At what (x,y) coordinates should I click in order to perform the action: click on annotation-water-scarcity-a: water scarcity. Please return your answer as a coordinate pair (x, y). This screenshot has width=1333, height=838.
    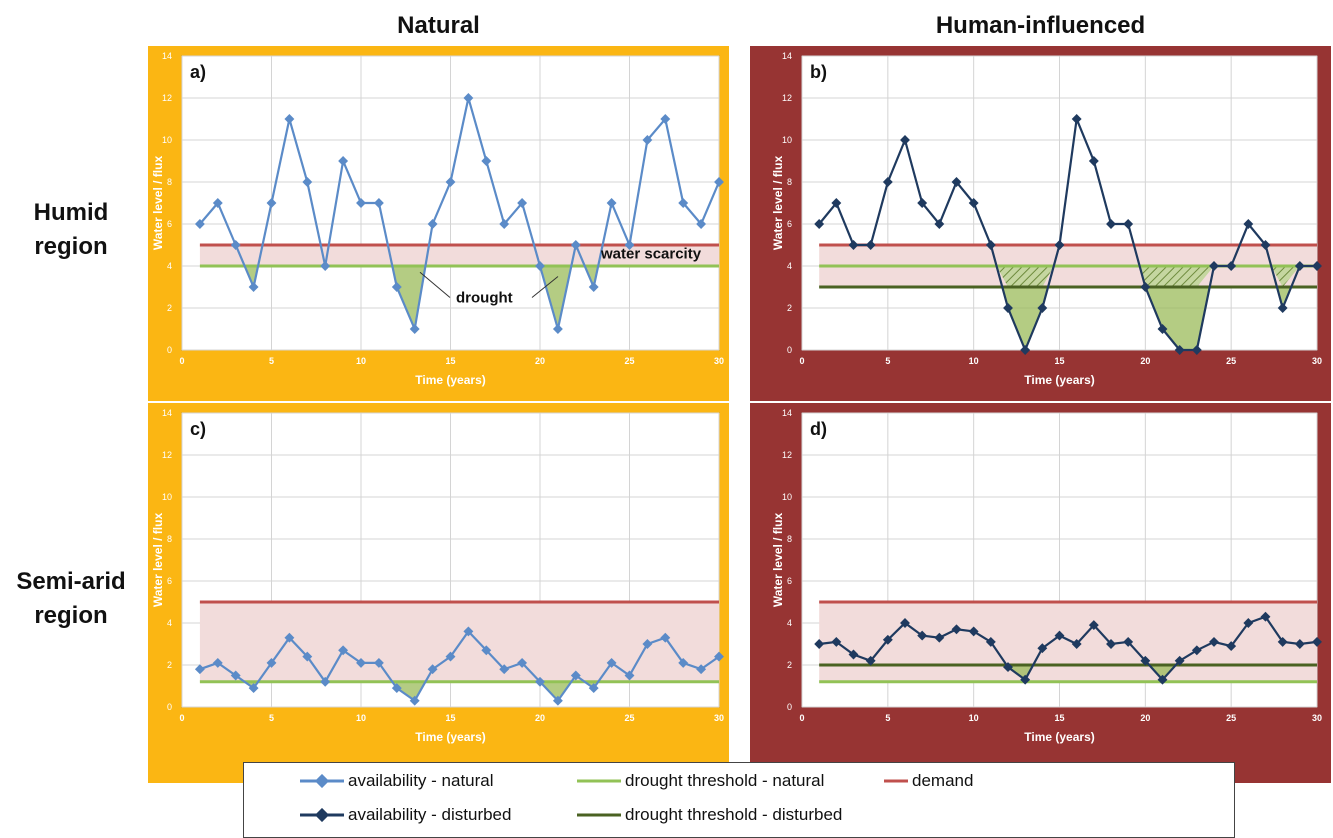
    Looking at the image, I should click on (651, 254).